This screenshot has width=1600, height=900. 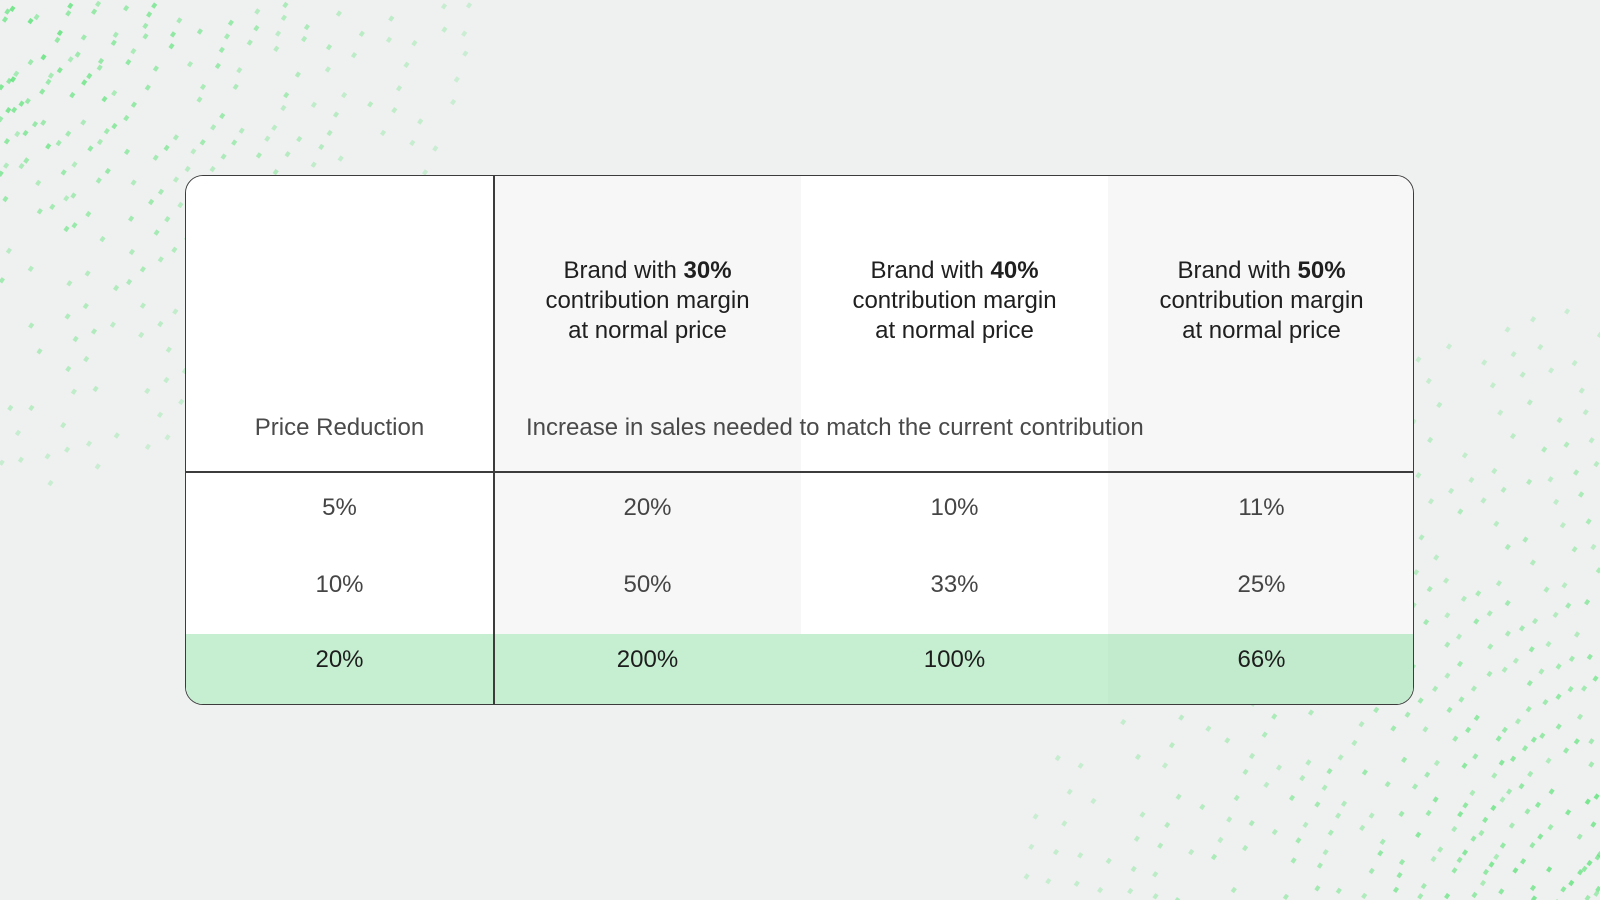 What do you see at coordinates (647, 300) in the screenshot?
I see `header-line2: contribution margin` at bounding box center [647, 300].